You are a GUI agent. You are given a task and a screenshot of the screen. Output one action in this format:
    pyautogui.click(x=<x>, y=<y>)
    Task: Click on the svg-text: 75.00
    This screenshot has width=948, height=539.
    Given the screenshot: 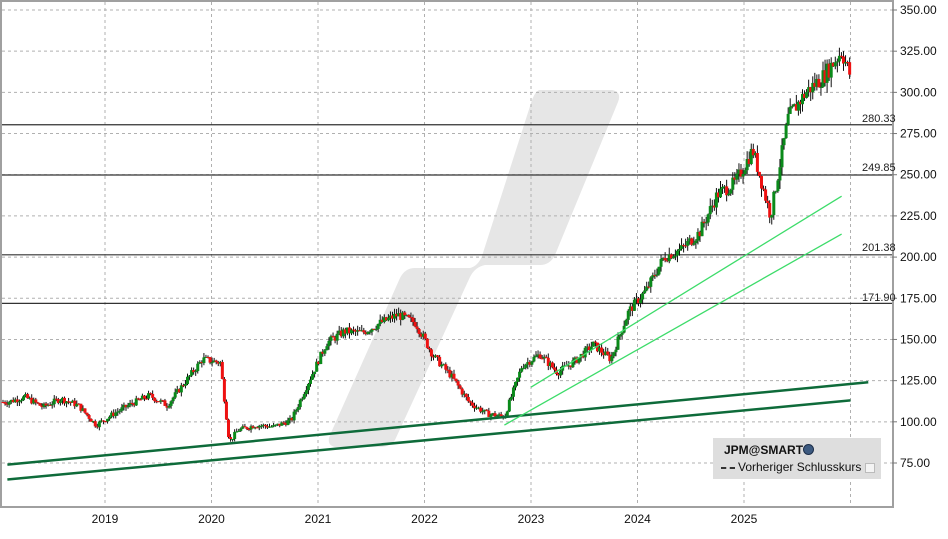 What is the action you would take?
    pyautogui.click(x=915, y=463)
    